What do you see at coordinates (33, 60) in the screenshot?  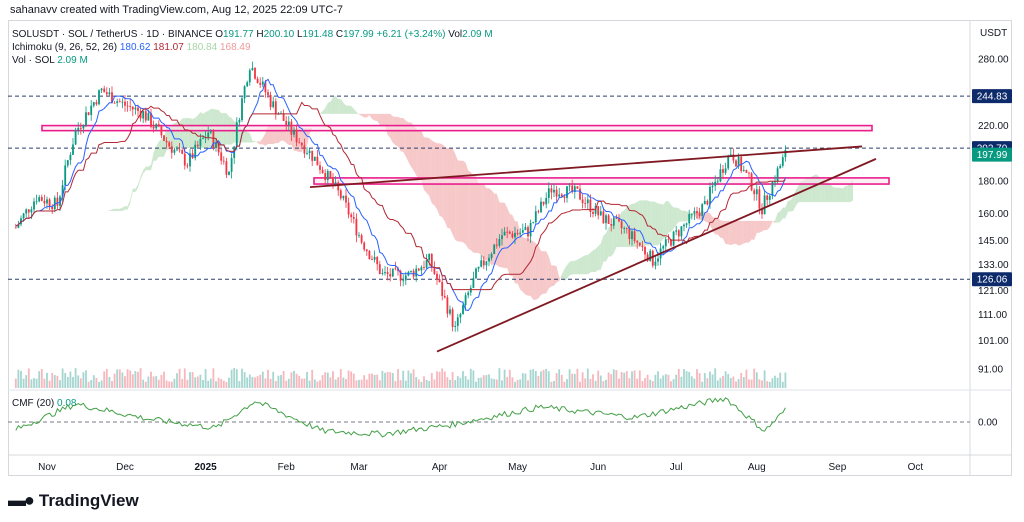 I see `vol-sol-label: Vol · SOL` at bounding box center [33, 60].